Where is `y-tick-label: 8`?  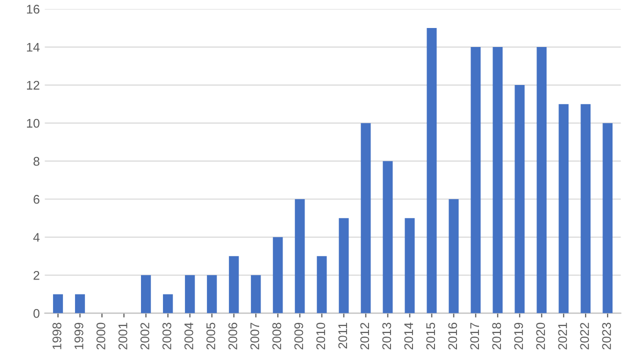 y-tick-label: 8 is located at coordinates (37, 161).